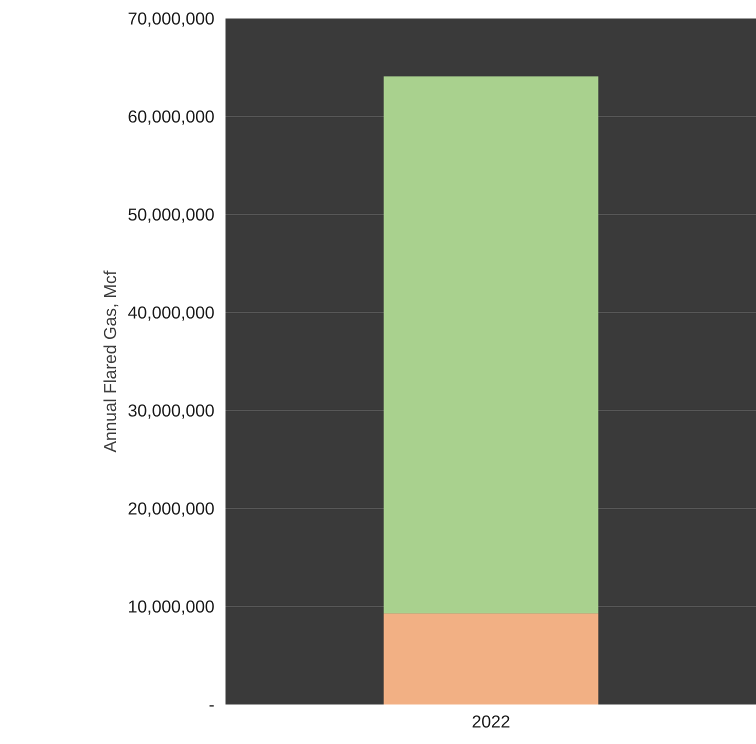  Describe the element at coordinates (171, 508) in the screenshot. I see `y-tick-label: 20,000,000` at that location.